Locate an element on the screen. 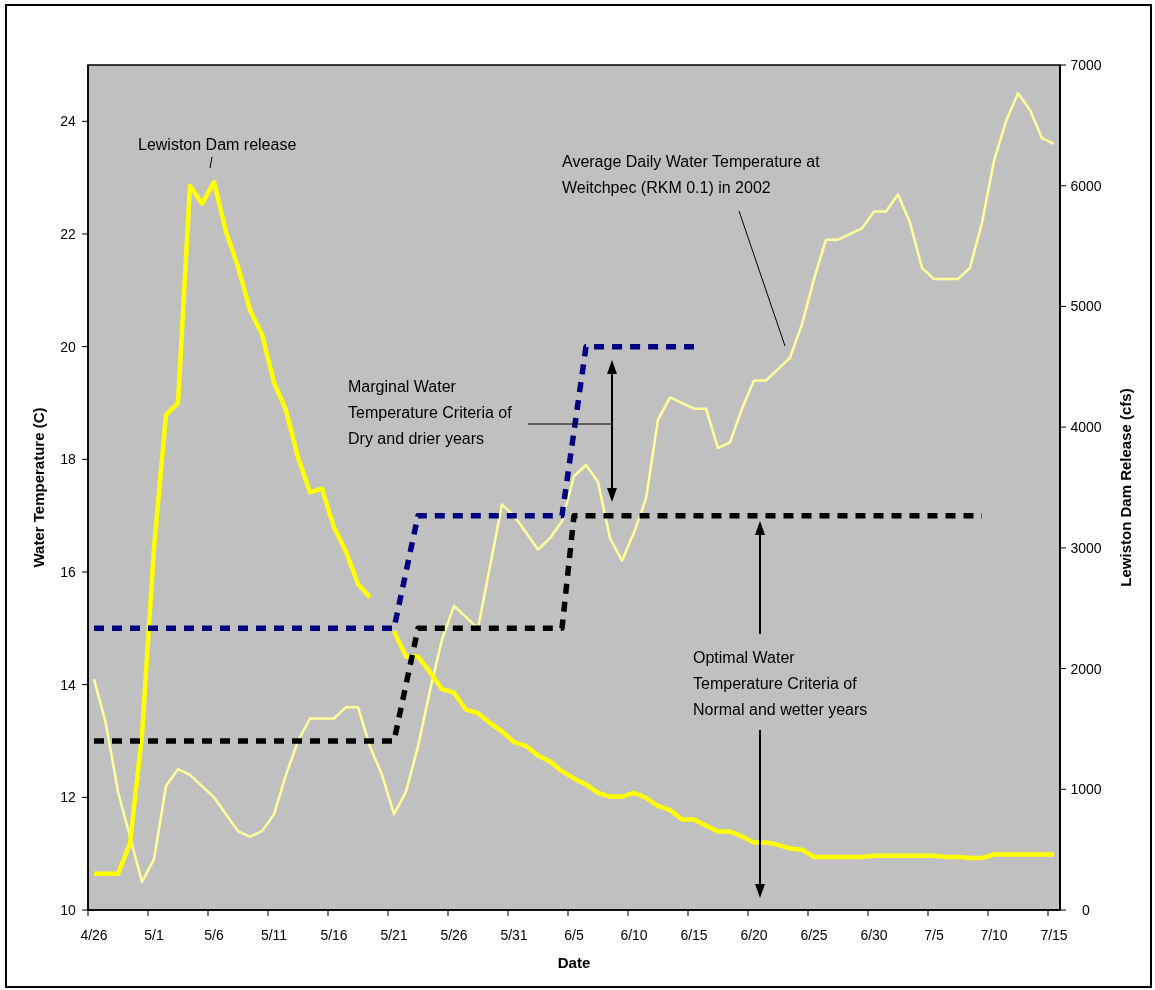 This screenshot has width=1155, height=990. y-tick-label: 14 is located at coordinates (68, 684).